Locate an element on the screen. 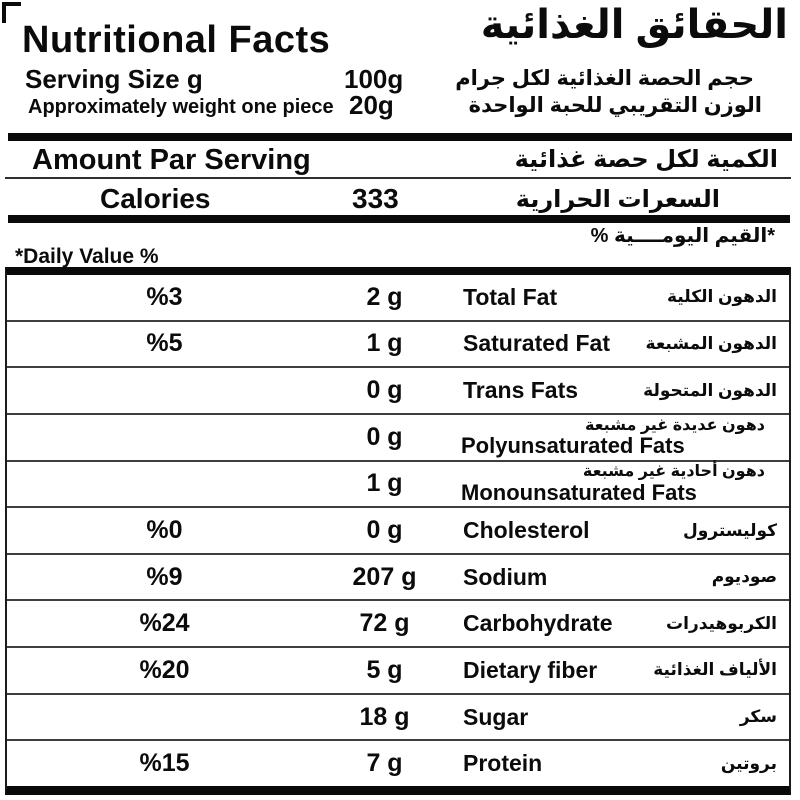 Image resolution: width=800 pixels, height=800 pixels. nutrient-name-english: Sugar is located at coordinates (496, 716).